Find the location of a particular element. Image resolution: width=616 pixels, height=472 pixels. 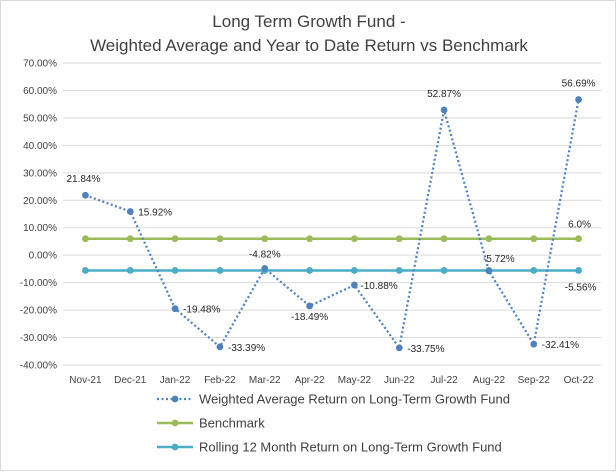

y-tick-label: 60.00% is located at coordinates (40, 91).